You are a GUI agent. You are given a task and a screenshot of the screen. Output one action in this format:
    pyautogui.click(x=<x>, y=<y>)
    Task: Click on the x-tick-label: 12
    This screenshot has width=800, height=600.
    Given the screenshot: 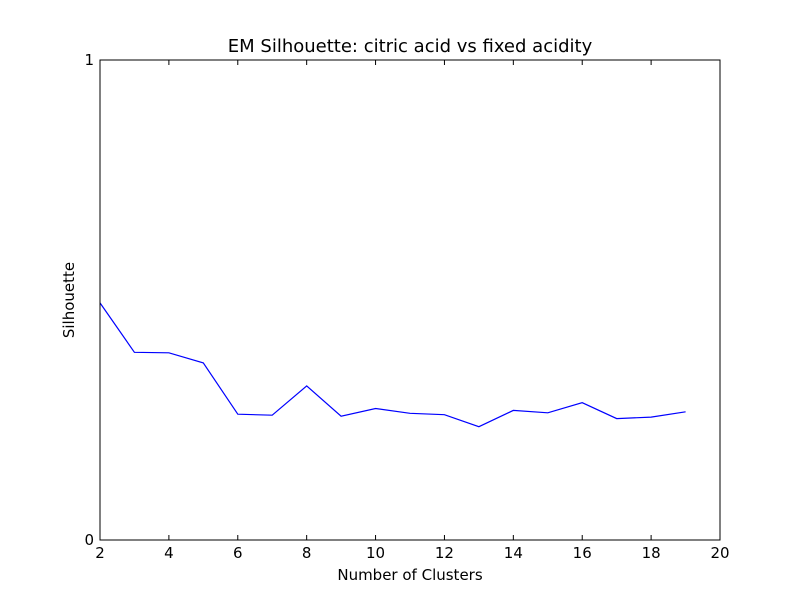 What is the action you would take?
    pyautogui.click(x=444, y=553)
    